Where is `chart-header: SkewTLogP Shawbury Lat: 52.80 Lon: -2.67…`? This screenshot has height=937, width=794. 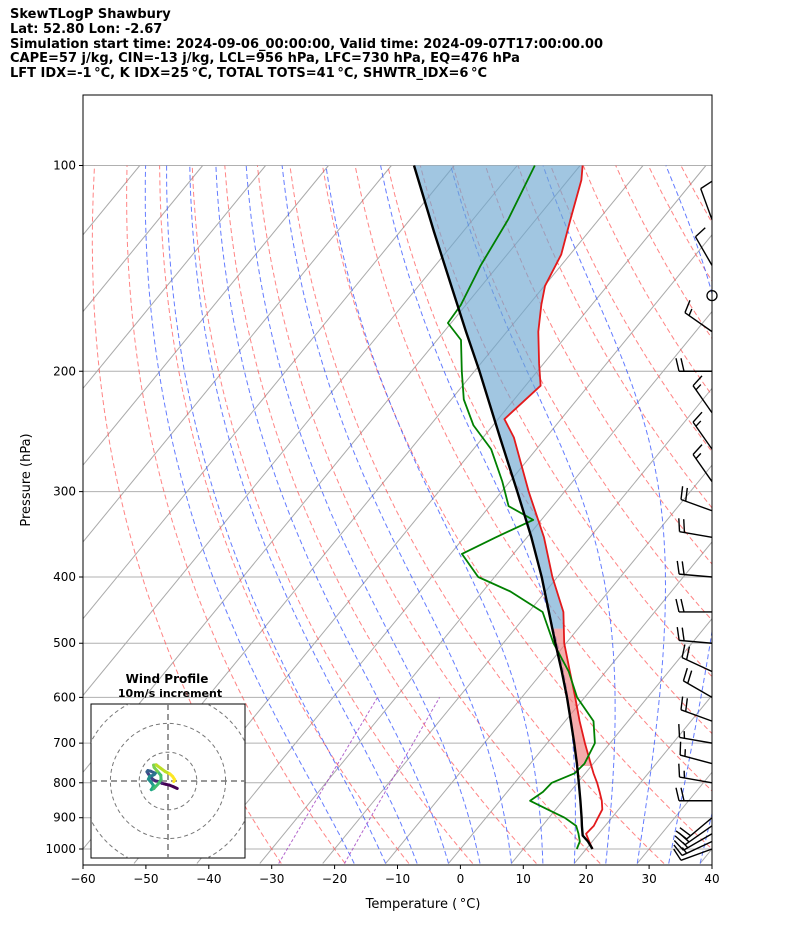
chart-header: SkewTLogP Shawbury Lat: 52.80 Lon: -2.67… is located at coordinates (400, 44).